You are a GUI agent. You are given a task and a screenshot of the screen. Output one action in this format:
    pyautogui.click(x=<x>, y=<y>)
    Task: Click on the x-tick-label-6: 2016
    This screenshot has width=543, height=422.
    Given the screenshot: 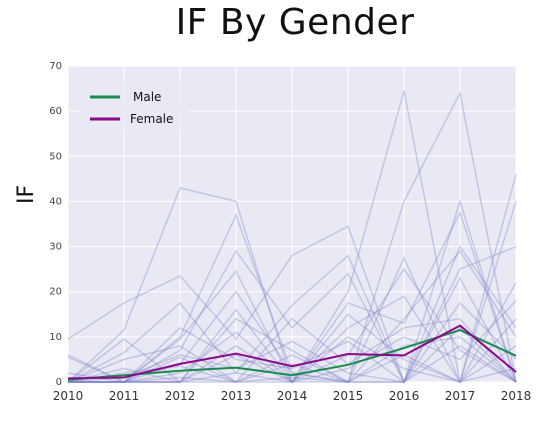 What is the action you would take?
    pyautogui.click(x=404, y=396)
    